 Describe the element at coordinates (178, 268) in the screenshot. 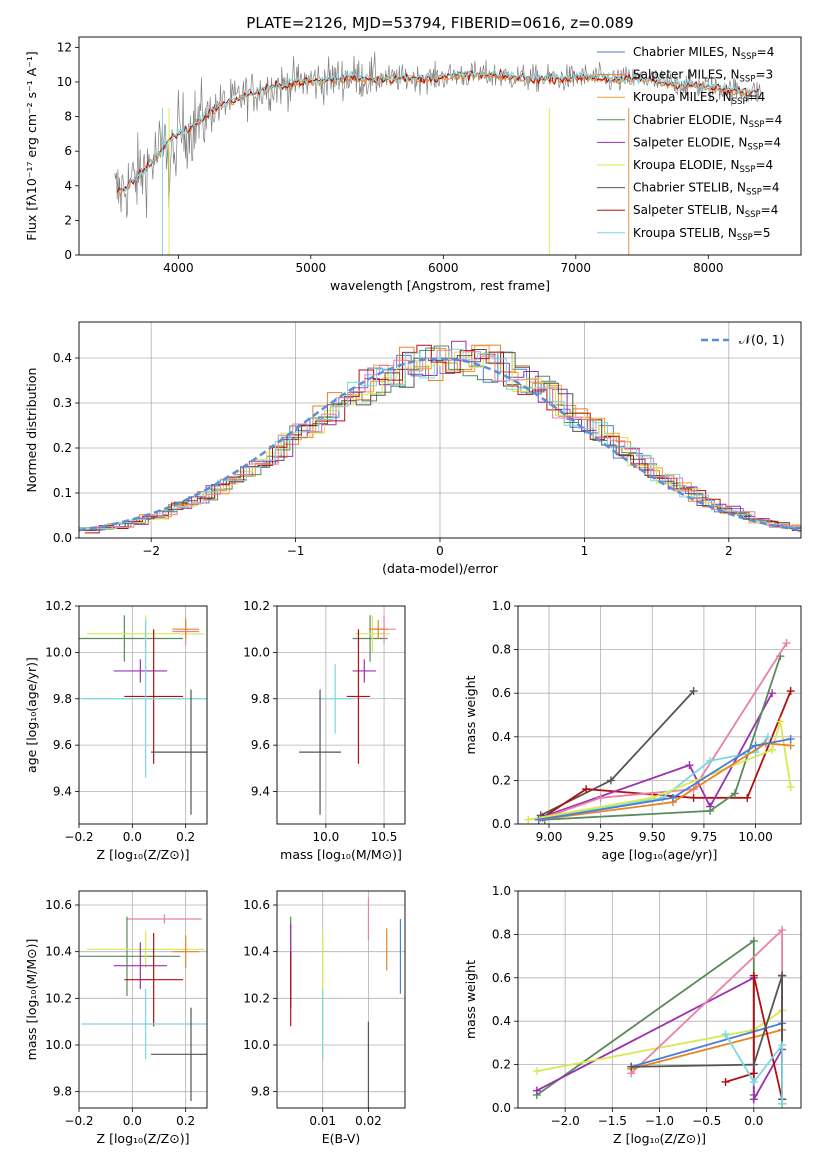

I see `x-tick-label: 4000` at that location.